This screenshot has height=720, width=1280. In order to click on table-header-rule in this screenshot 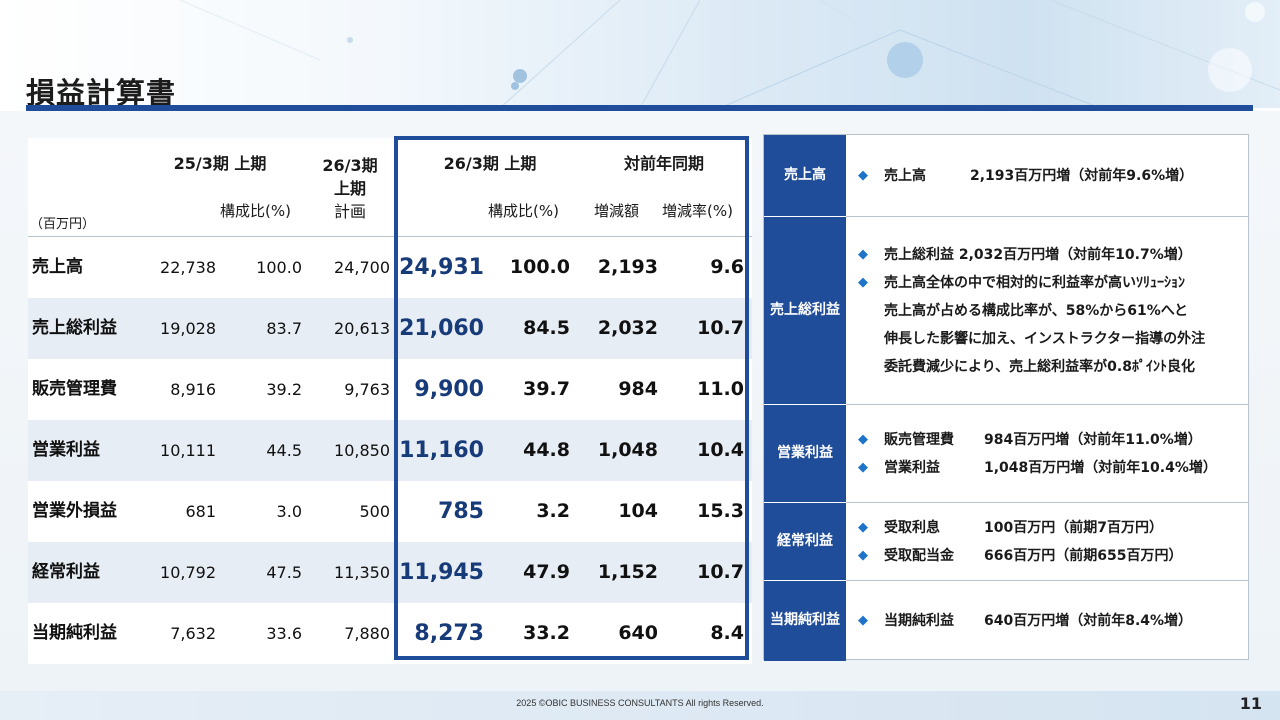, I will do `click(390, 236)`.